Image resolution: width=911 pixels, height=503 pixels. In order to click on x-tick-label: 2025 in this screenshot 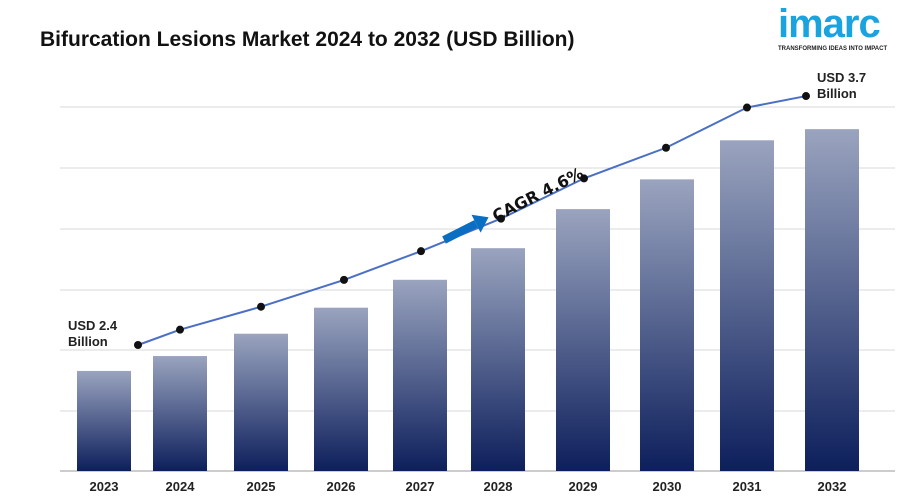, I will do `click(261, 486)`.